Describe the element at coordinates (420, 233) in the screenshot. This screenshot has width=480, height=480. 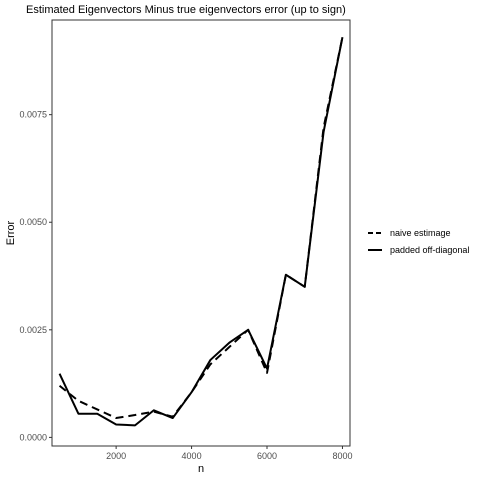
I see `legend-label-1: naive estimage` at that location.